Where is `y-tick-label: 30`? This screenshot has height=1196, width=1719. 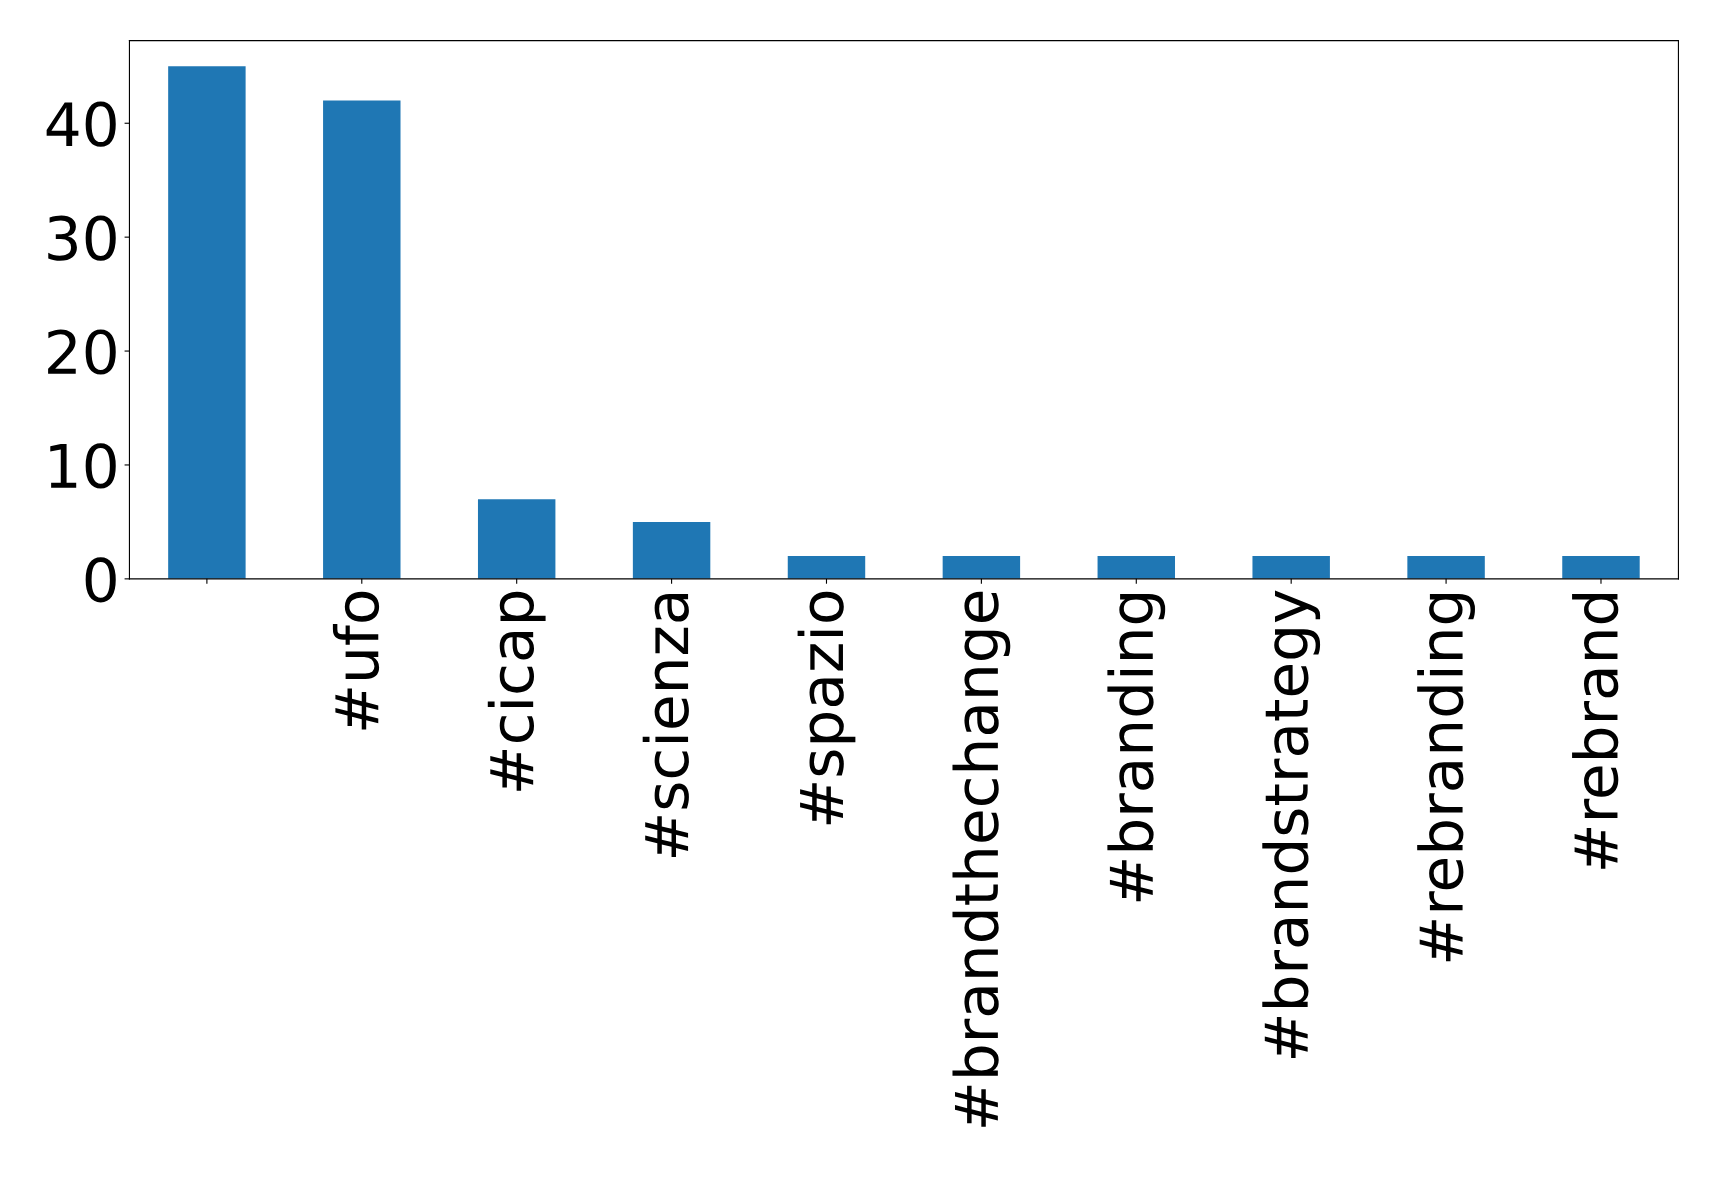 y-tick-label: 30 is located at coordinates (82, 238).